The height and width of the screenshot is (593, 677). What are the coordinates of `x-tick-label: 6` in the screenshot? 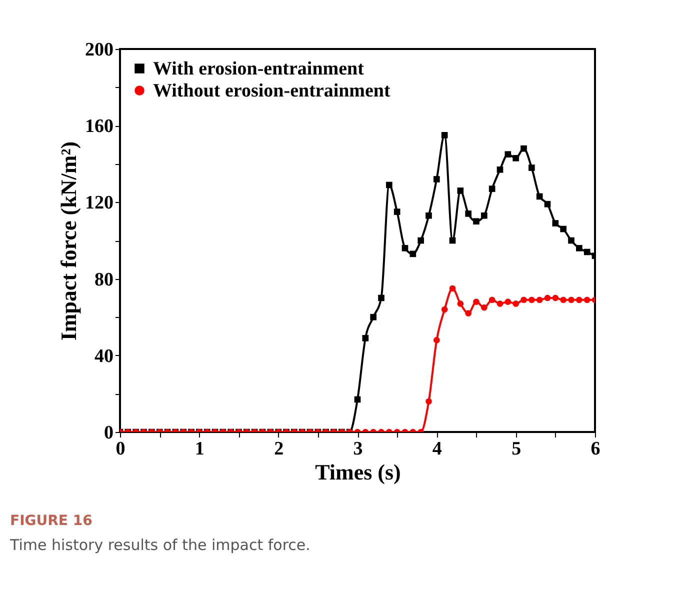 It's located at (595, 449).